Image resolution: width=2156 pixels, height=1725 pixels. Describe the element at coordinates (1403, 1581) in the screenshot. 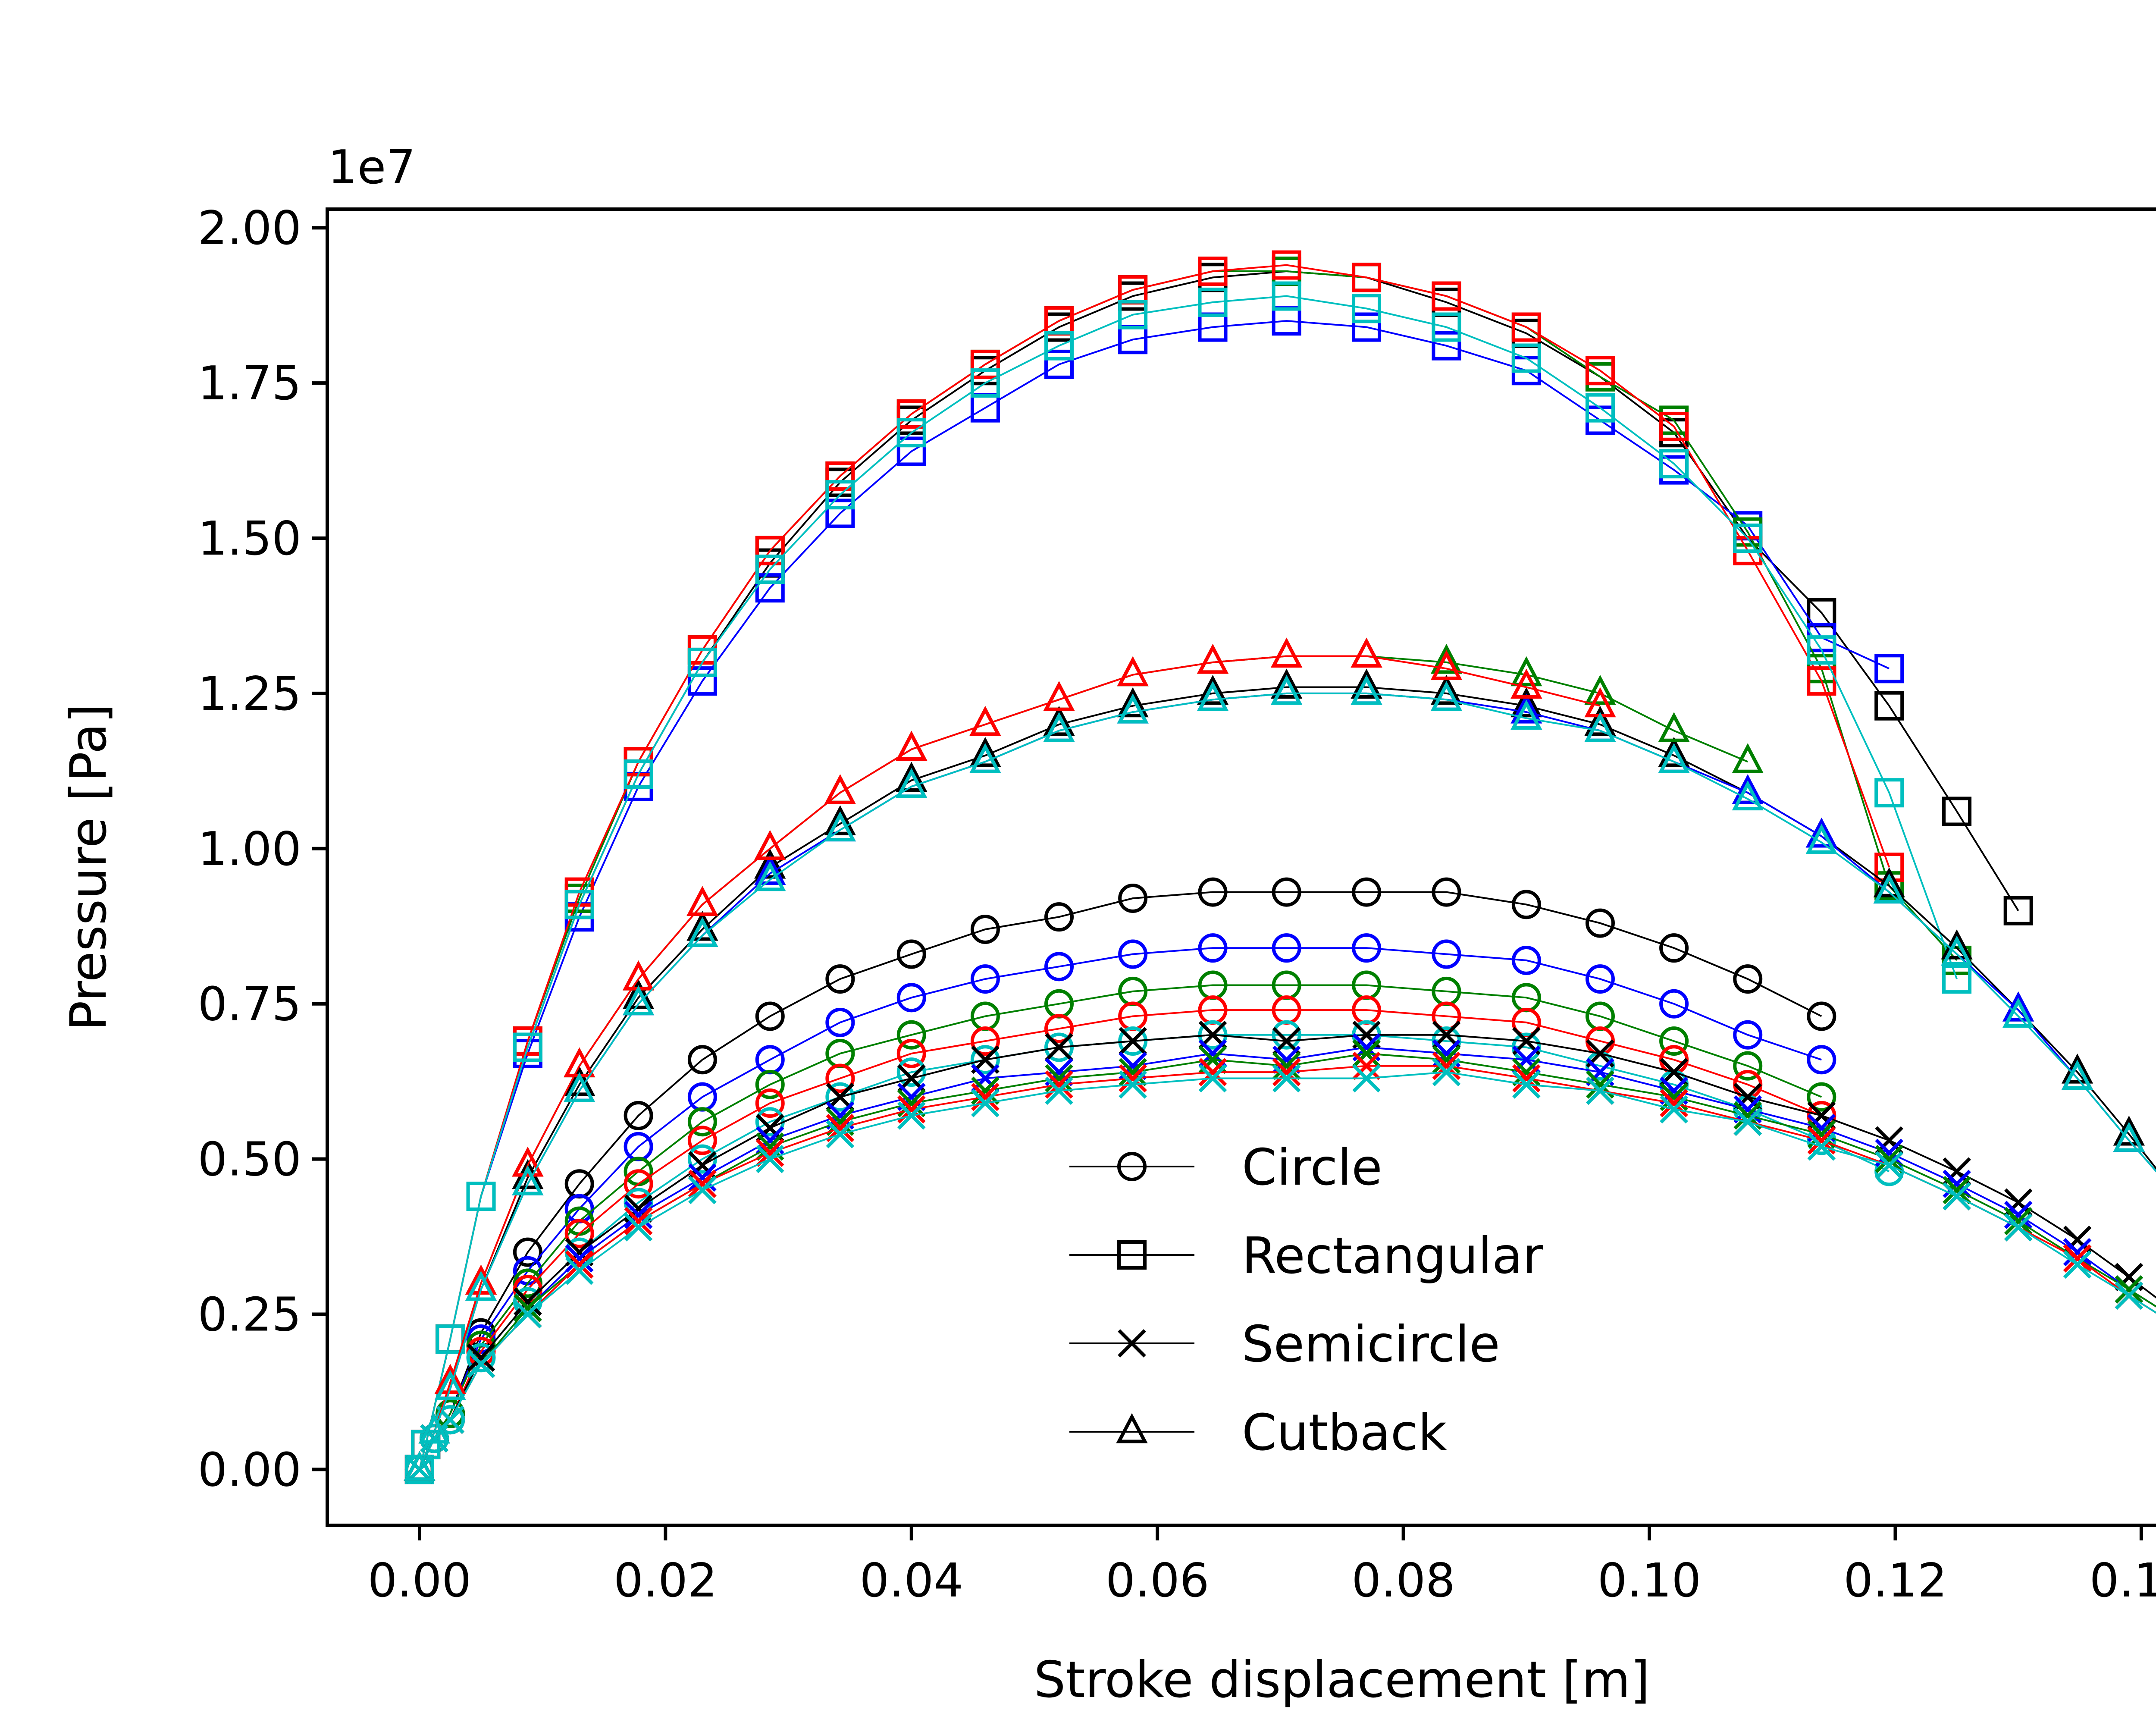

I see `x-tick-label: 0.08` at that location.